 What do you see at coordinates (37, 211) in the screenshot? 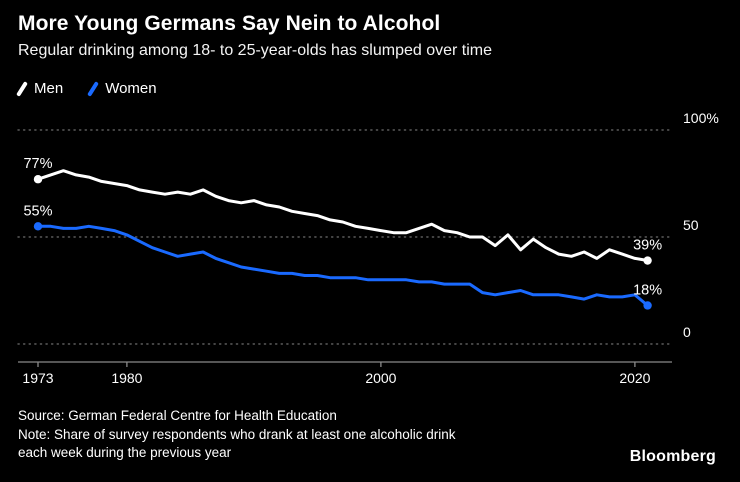
I see `svg-text: 55%` at bounding box center [37, 211].